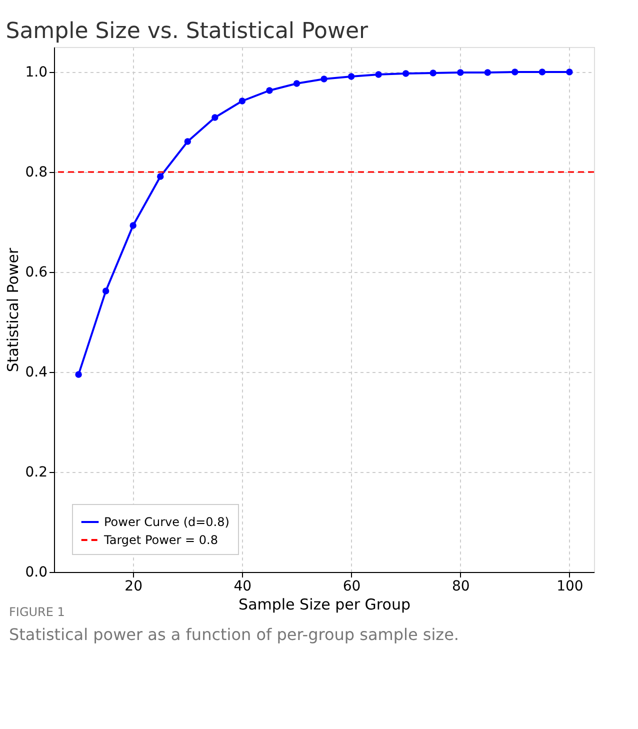  What do you see at coordinates (324, 605) in the screenshot?
I see `x-axis-title: Sample Size per Group` at bounding box center [324, 605].